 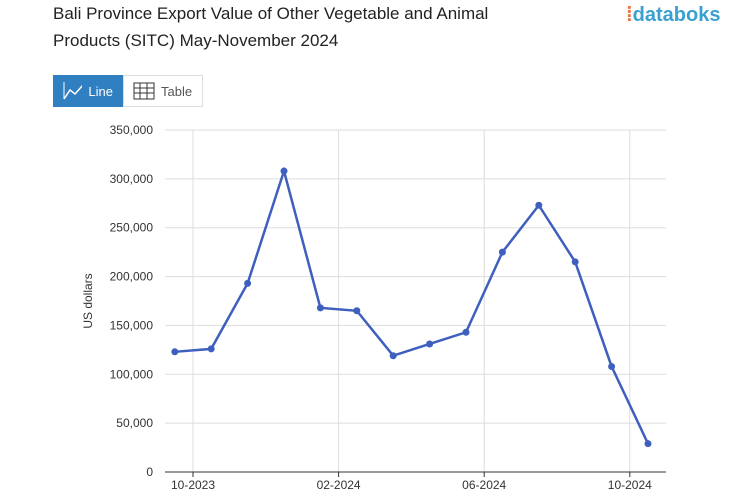 What do you see at coordinates (134, 423) in the screenshot?
I see `y-tick-label: 50,000` at bounding box center [134, 423].